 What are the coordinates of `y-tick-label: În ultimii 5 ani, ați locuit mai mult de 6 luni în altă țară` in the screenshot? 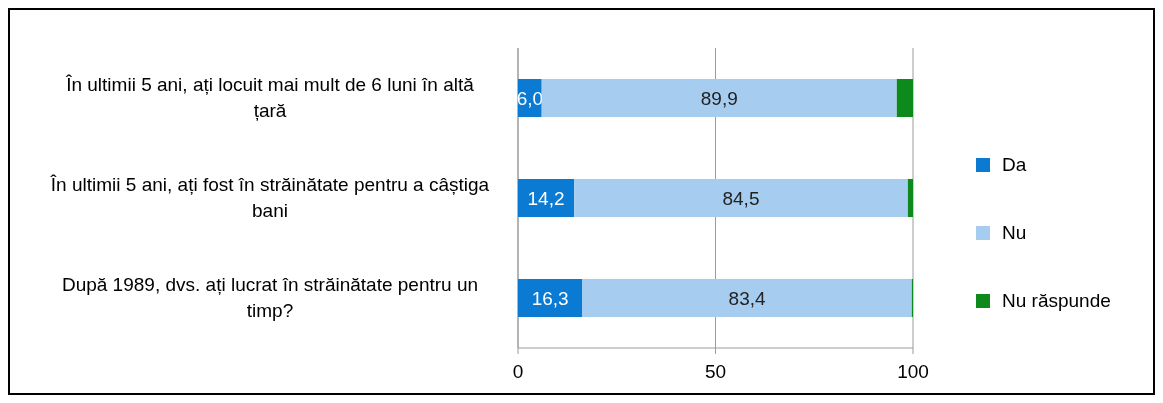 It's located at (270, 97).